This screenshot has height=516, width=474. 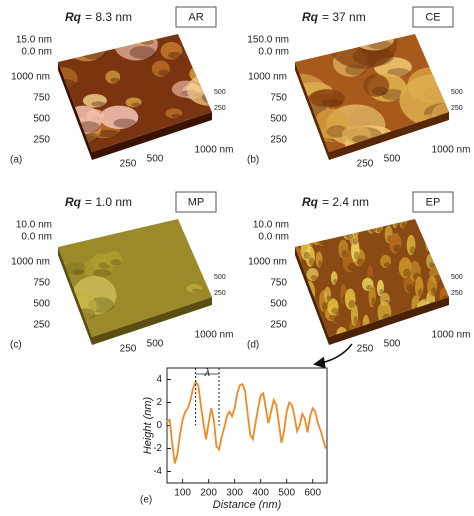 I want to click on rq-value: = 1.0 nm, so click(x=108, y=202).